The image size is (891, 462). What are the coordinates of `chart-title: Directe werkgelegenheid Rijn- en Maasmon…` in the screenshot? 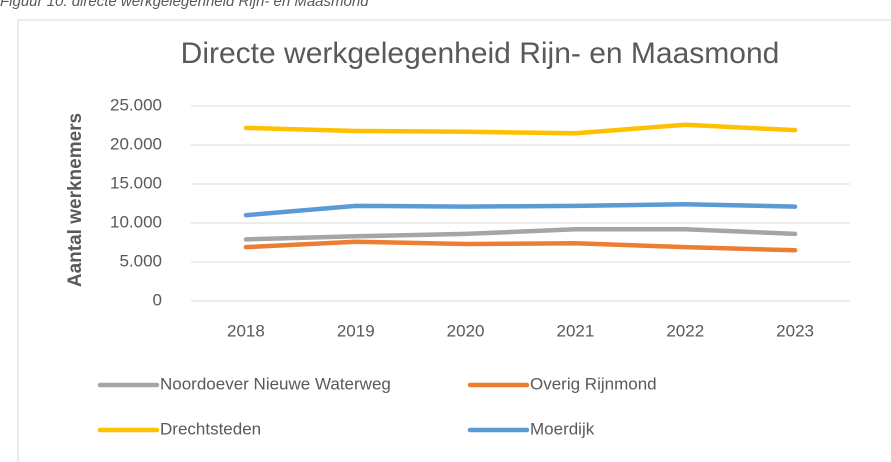 It's located at (480, 53).